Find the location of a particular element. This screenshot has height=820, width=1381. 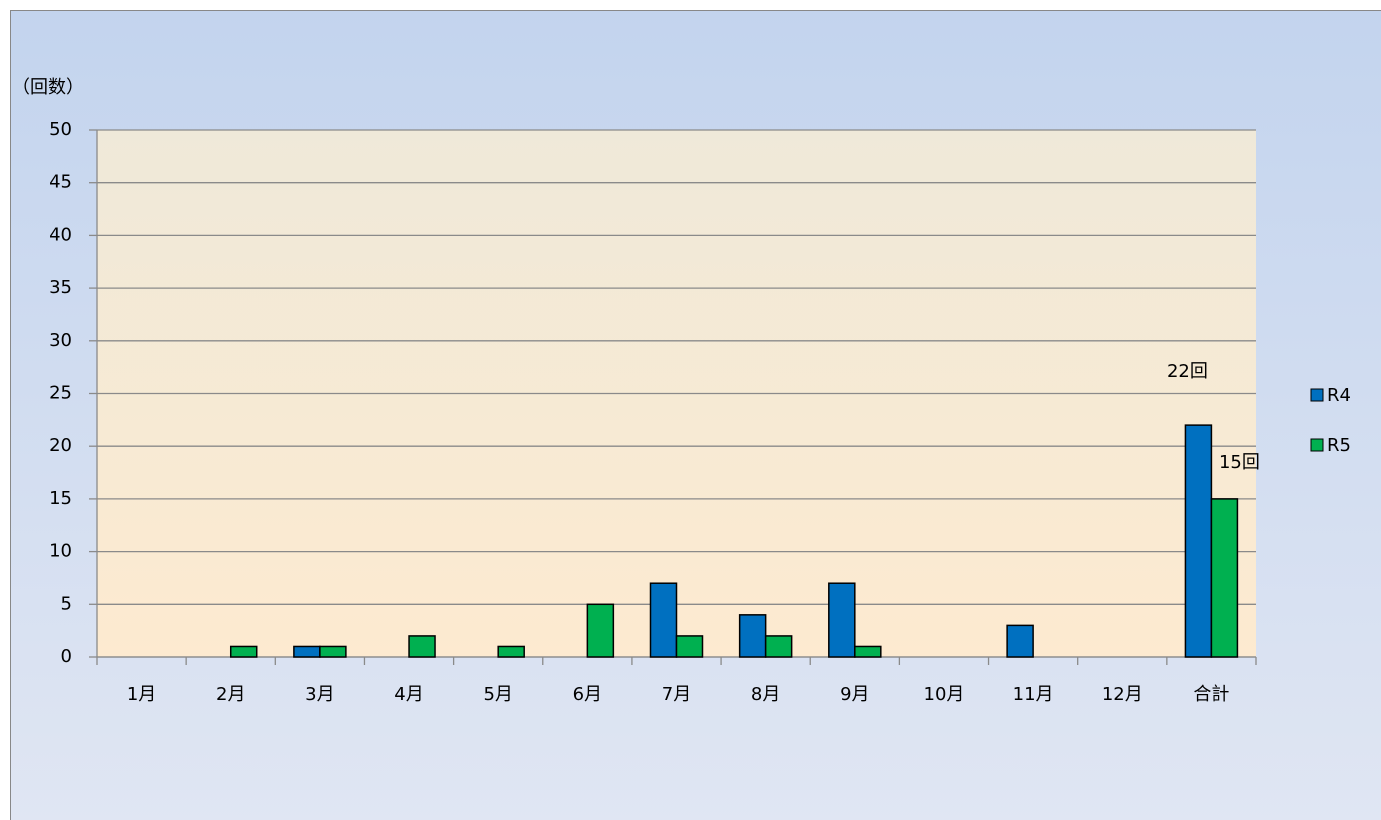

legend-label: R4 is located at coordinates (1339, 395).